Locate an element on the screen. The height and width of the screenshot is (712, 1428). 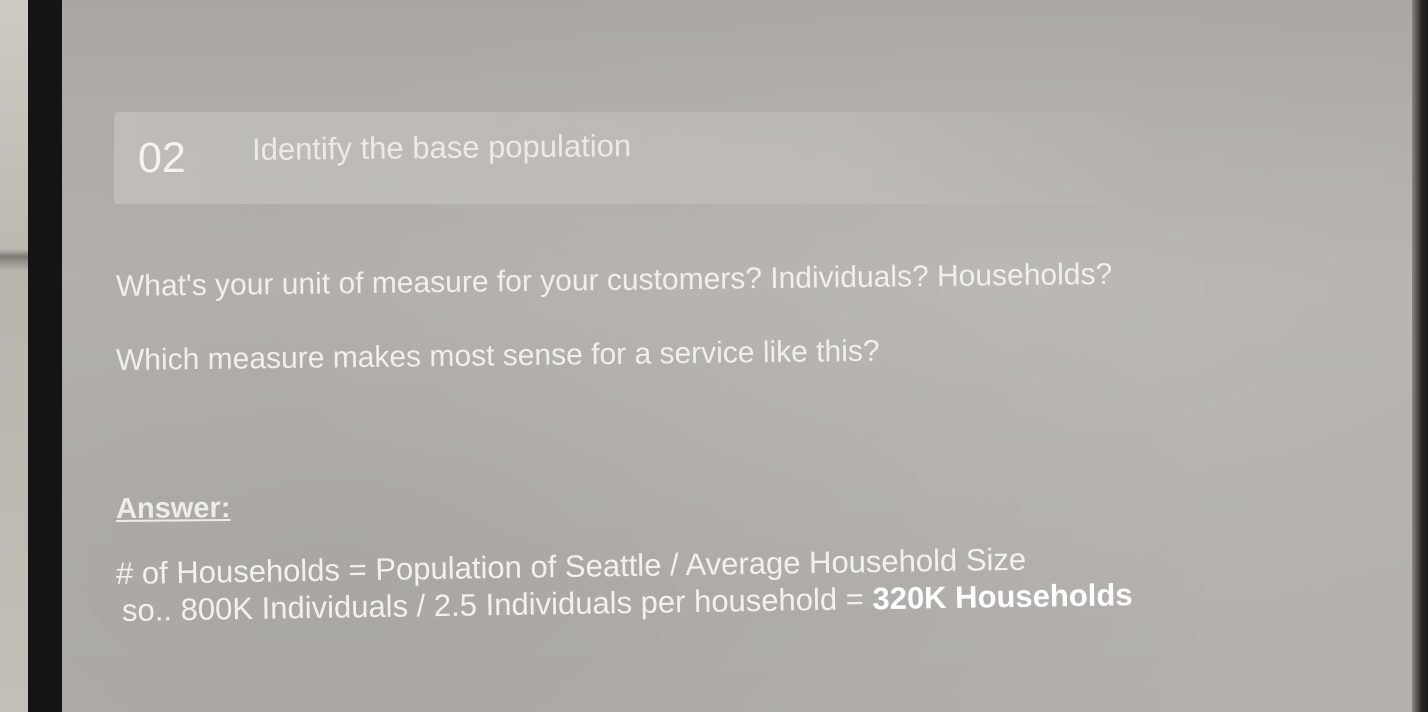
section-title: Identify the base population is located at coordinates (441, 147).